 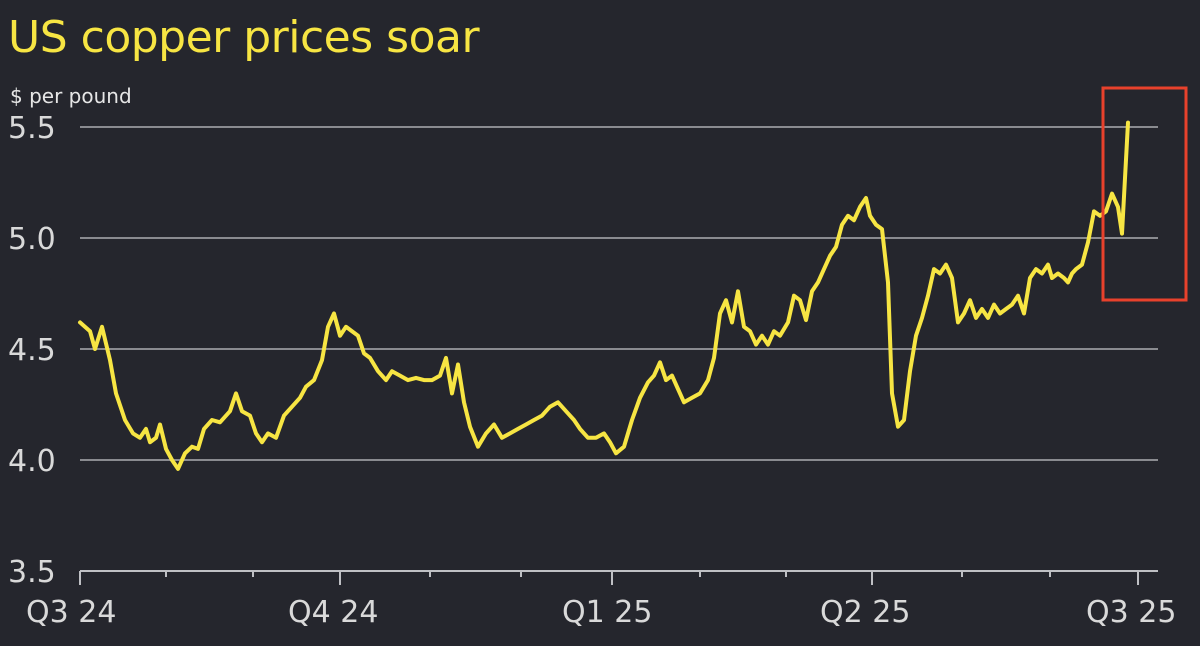 What do you see at coordinates (32, 239) in the screenshot?
I see `y-tick-label: 5.0` at bounding box center [32, 239].